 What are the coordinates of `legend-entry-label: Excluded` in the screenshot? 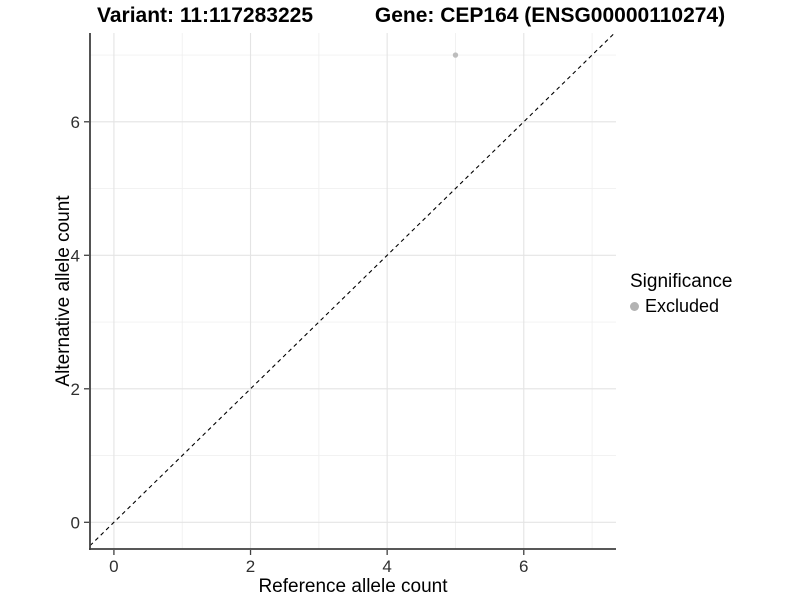 It's located at (682, 306).